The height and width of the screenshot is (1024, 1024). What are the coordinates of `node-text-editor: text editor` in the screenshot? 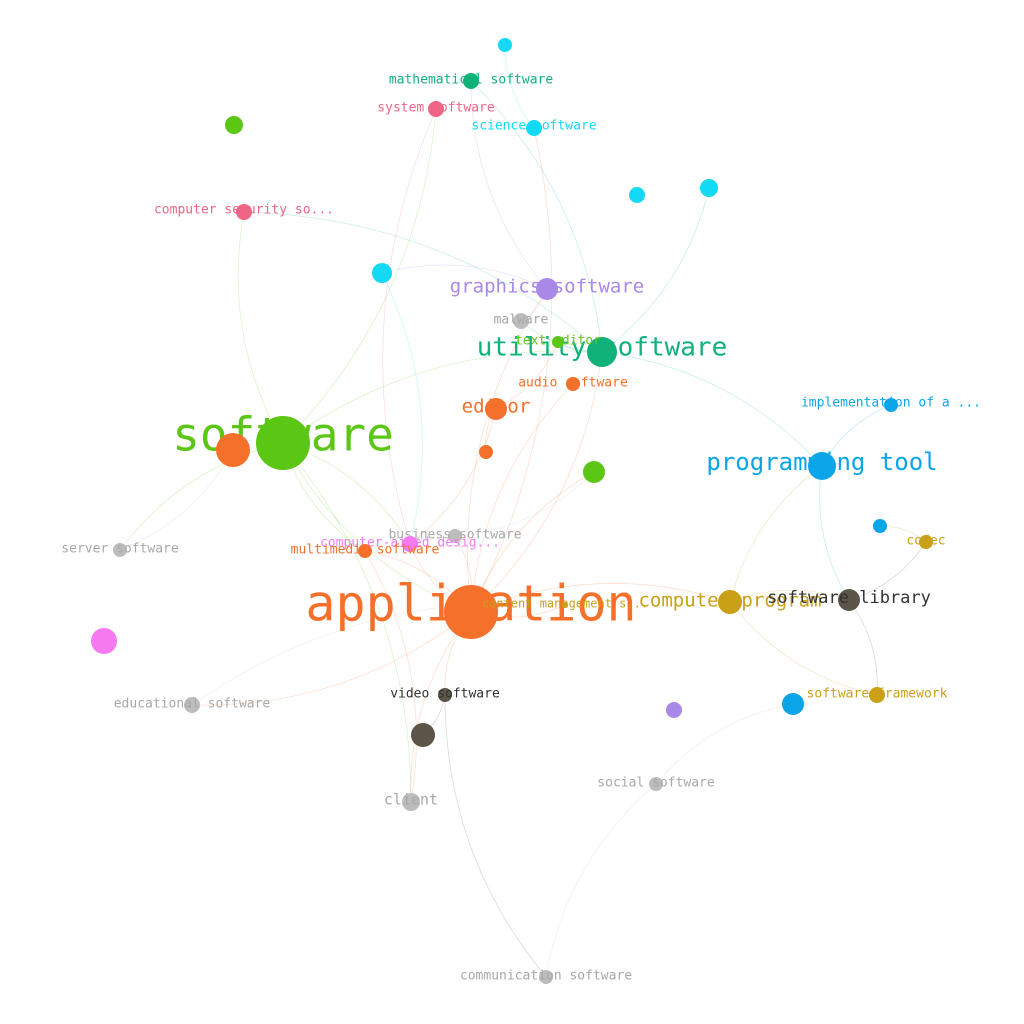 It's located at (558, 341).